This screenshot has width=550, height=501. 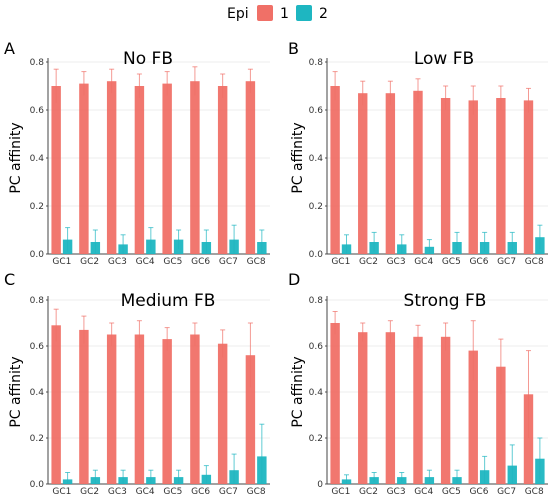 What do you see at coordinates (293, 48) in the screenshot?
I see `panel-letter: B` at bounding box center [293, 48].